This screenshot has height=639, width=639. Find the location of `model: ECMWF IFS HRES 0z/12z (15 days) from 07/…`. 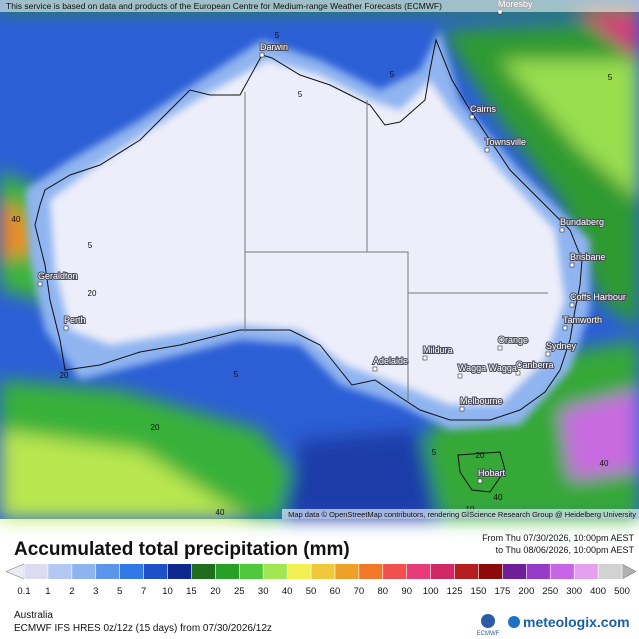

model: ECMWF IFS HRES 0z/12z (15 days) from 07/… is located at coordinates (143, 628).